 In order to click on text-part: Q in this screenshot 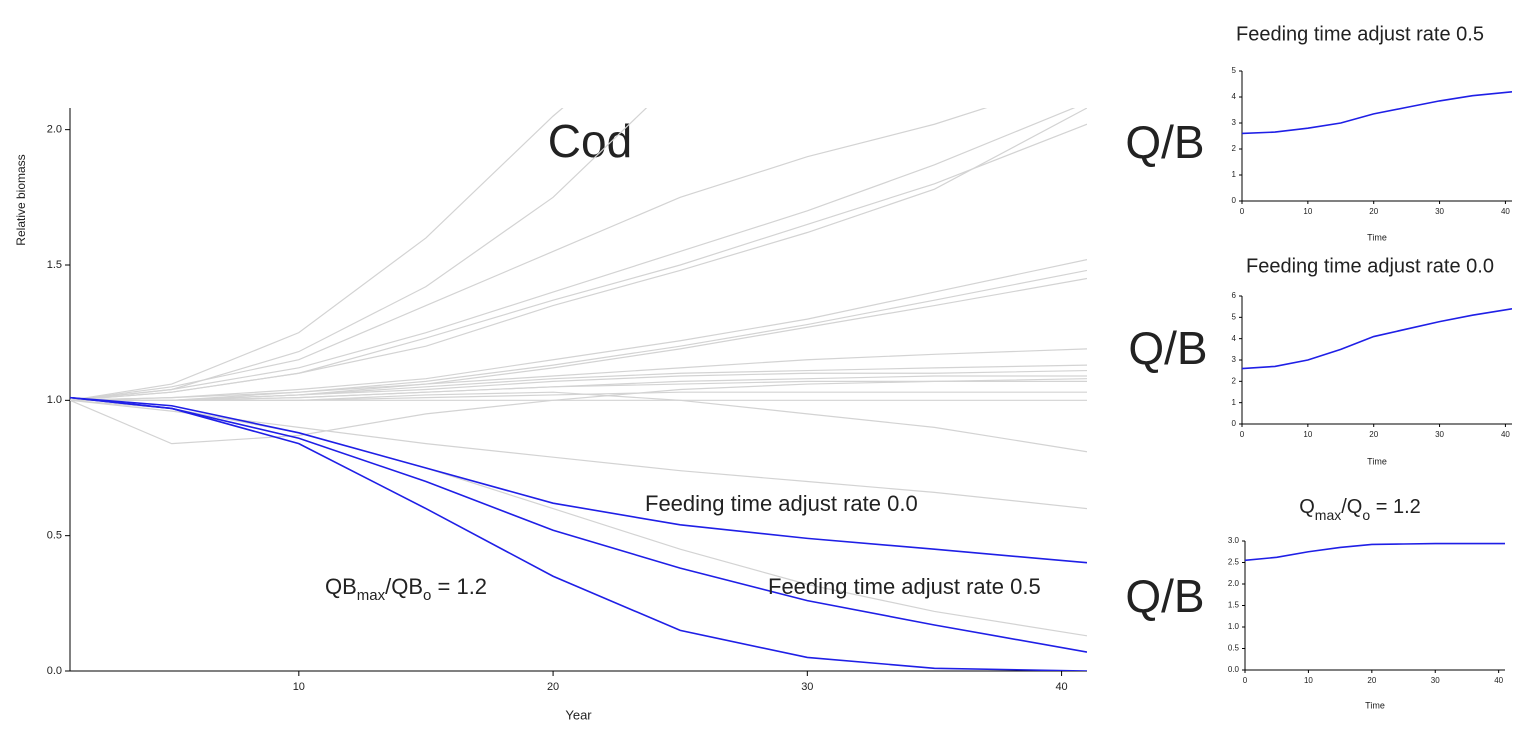, I will do `click(1307, 507)`.